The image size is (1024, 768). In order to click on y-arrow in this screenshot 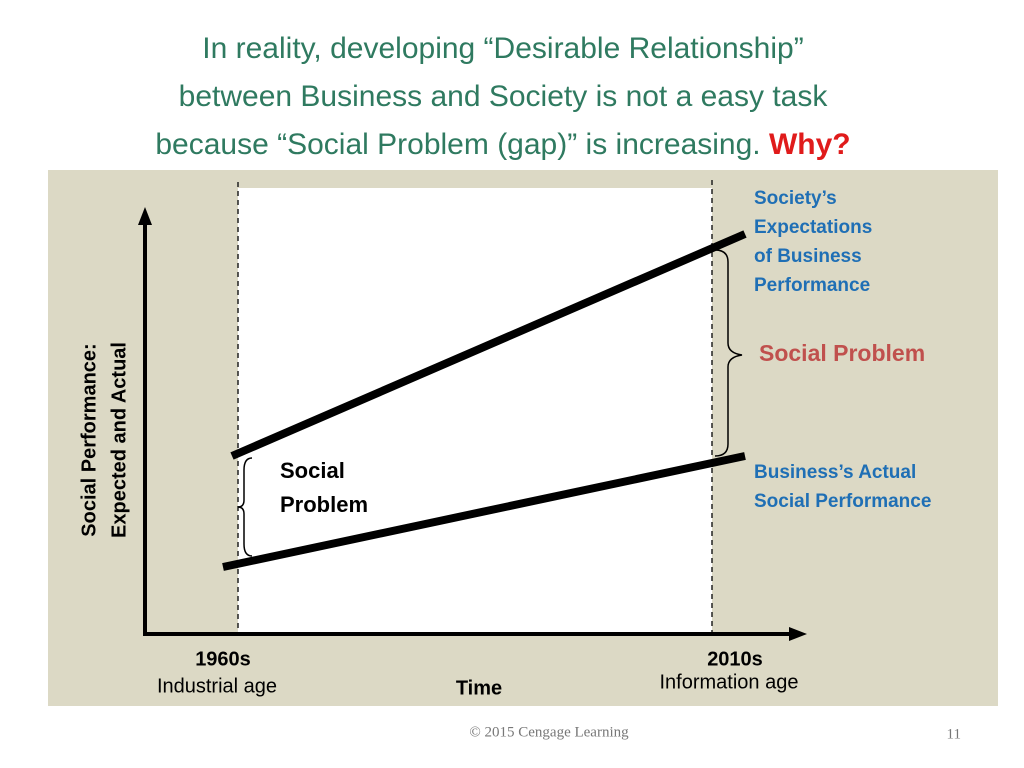, I will do `click(145, 216)`.